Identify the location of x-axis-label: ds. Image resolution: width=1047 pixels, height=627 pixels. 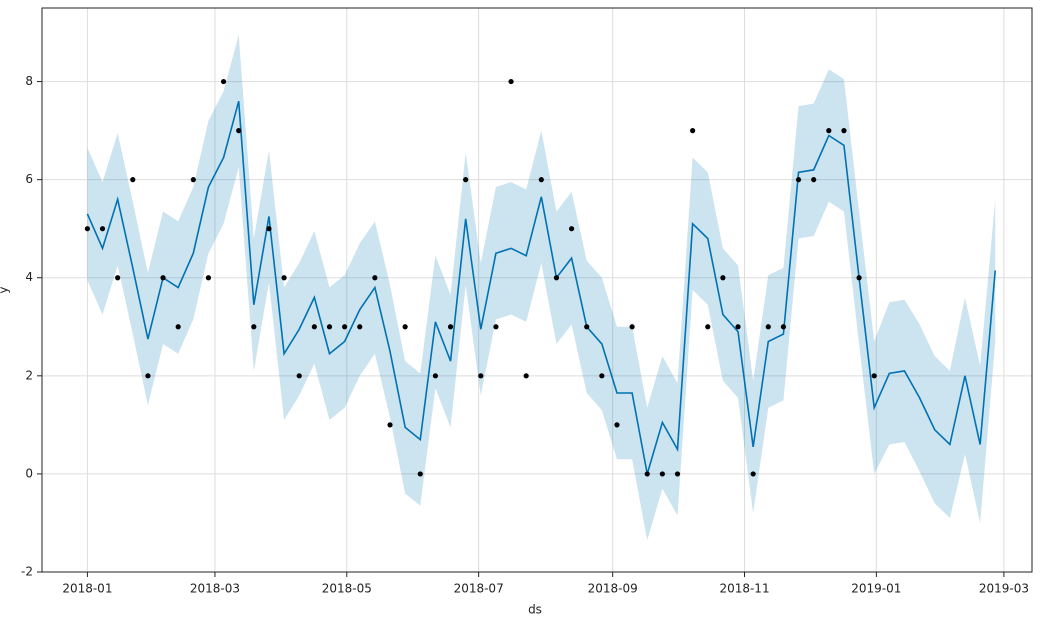
(535, 610).